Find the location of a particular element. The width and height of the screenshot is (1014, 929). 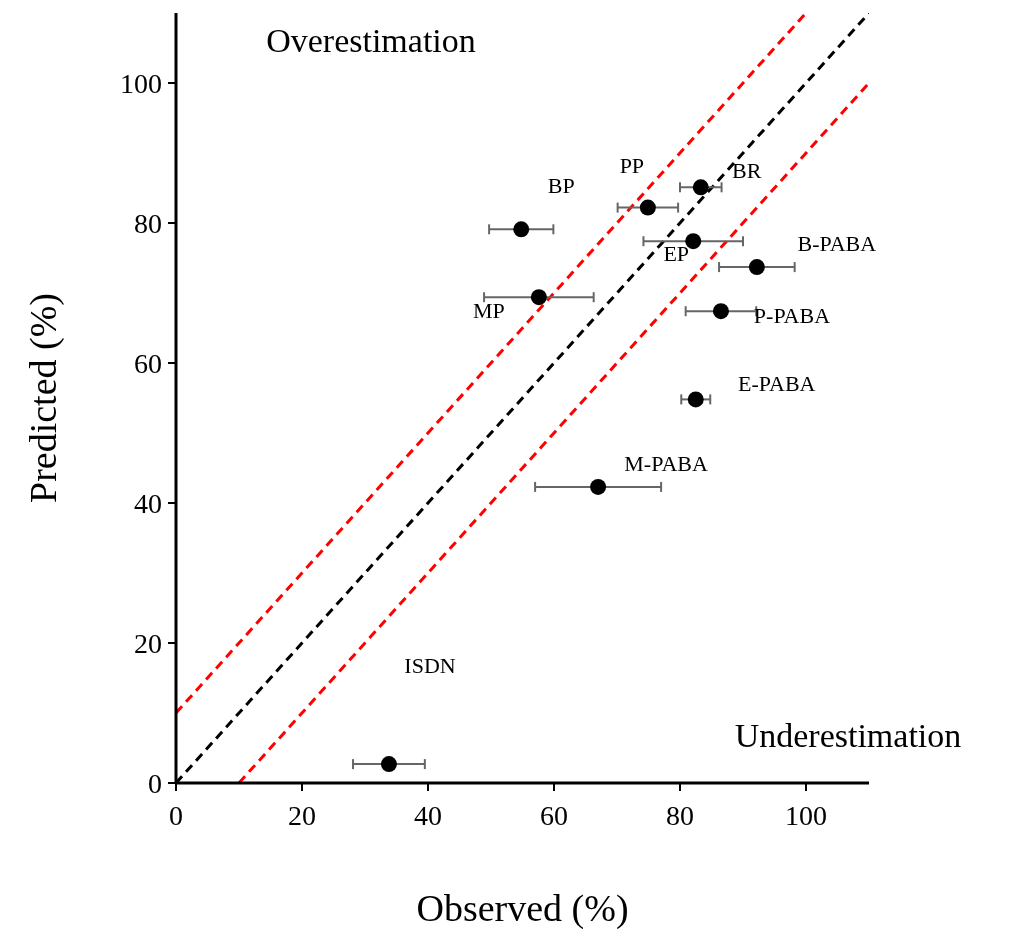

annotation: MP is located at coordinates (488, 310).